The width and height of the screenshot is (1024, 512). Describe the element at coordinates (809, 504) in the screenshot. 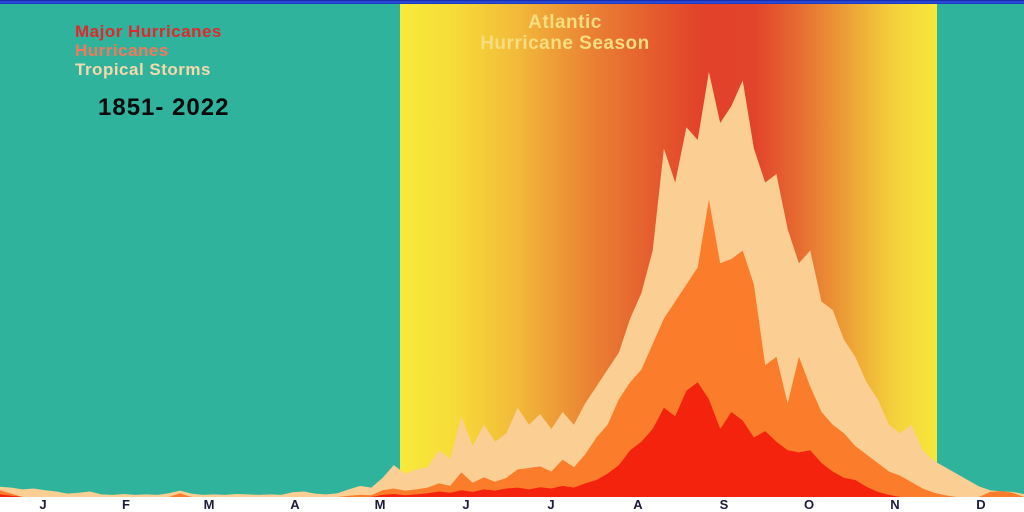

I see `month-label-10: O` at that location.